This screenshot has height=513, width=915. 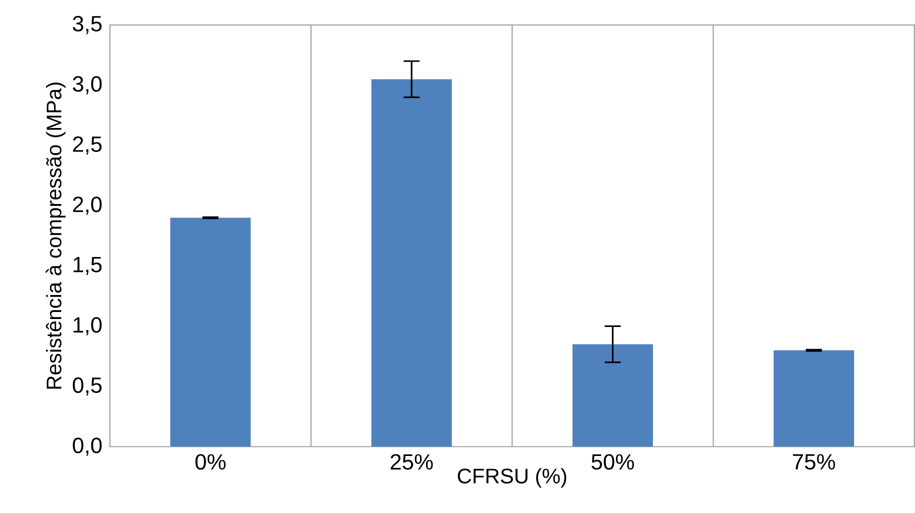 I want to click on x-tick-label: 50%, so click(x=613, y=462).